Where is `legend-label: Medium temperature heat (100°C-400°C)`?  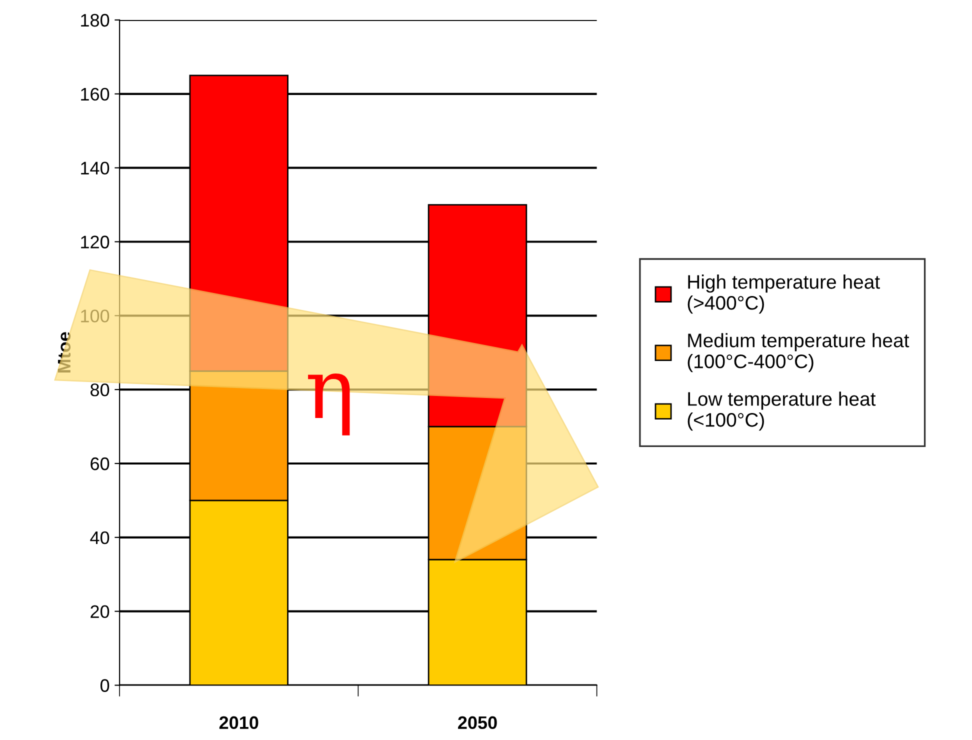 legend-label: Medium temperature heat (100°C-400°C) is located at coordinates (799, 352).